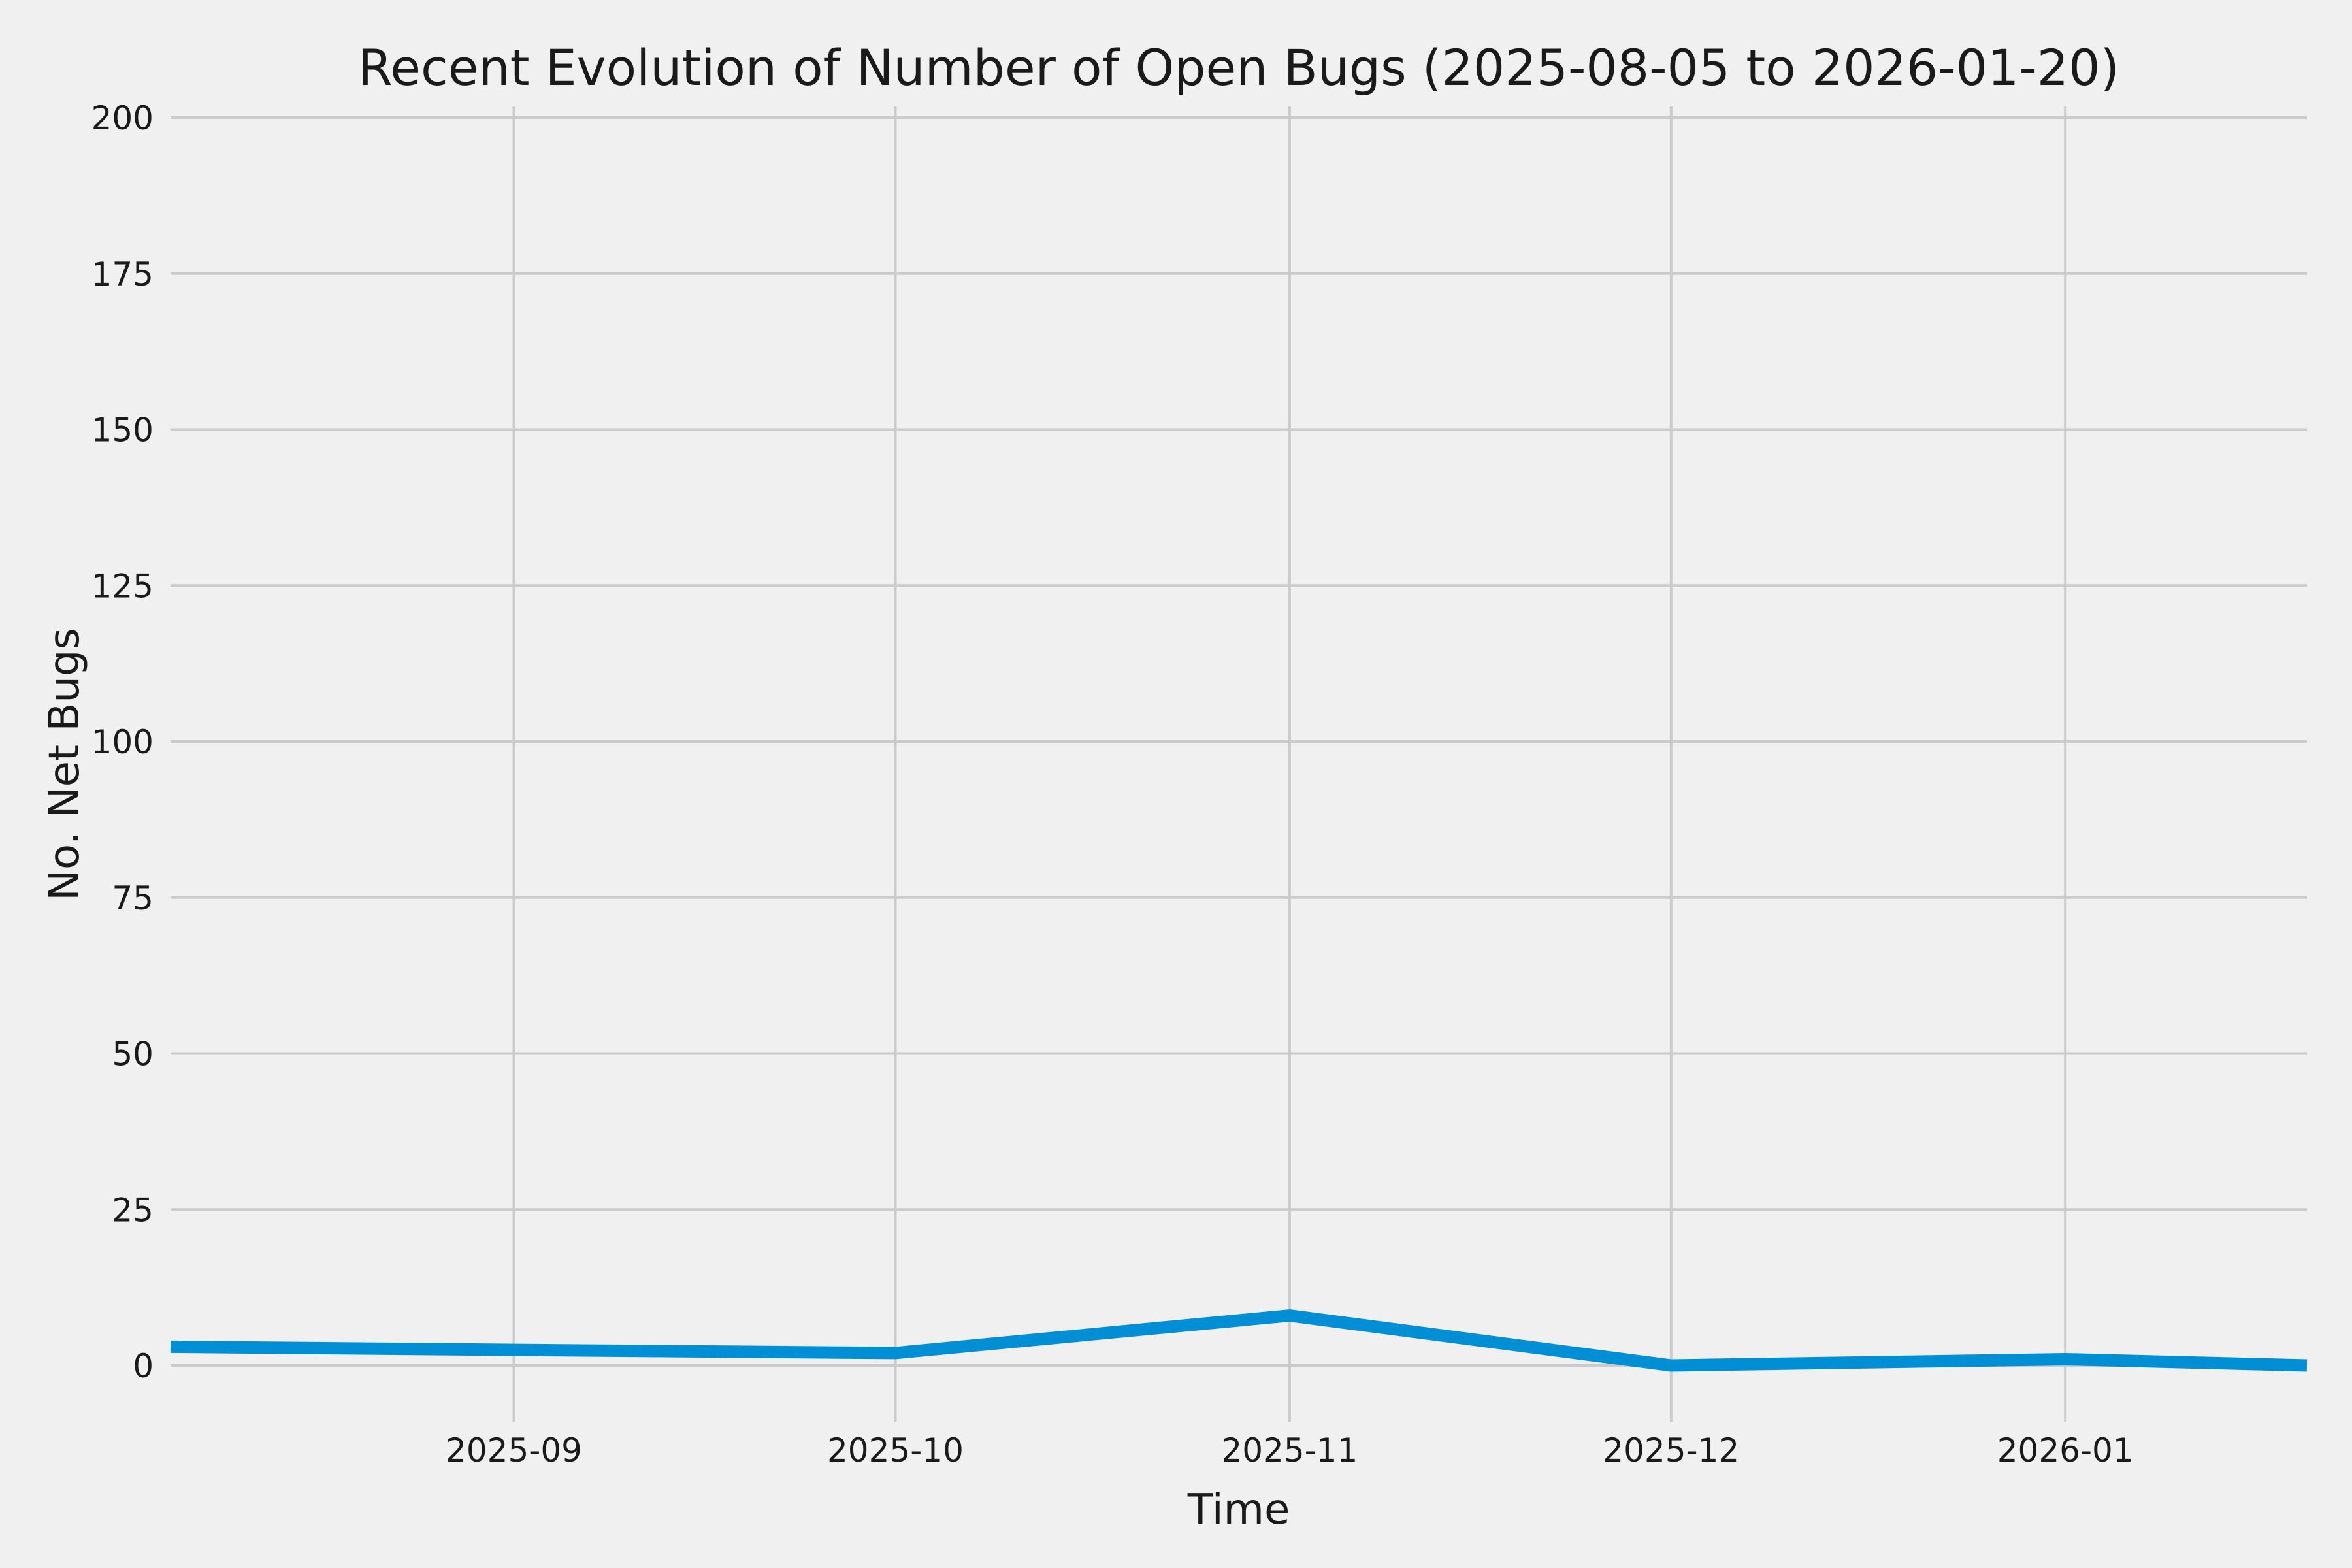 The image size is (2352, 1568). I want to click on y-tick-label: 0, so click(143, 1366).